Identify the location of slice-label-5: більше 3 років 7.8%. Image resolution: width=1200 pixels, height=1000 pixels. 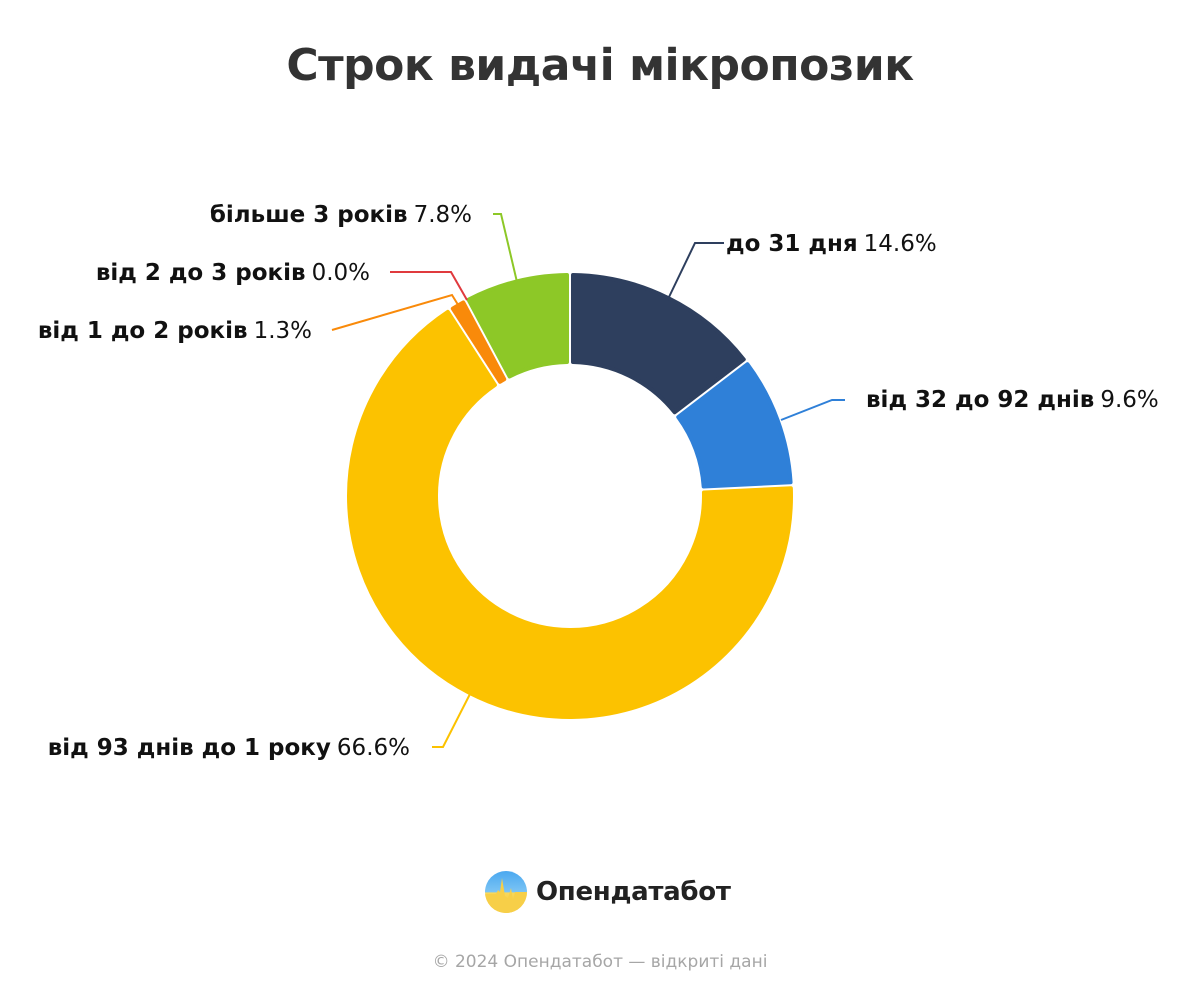
(340, 215).